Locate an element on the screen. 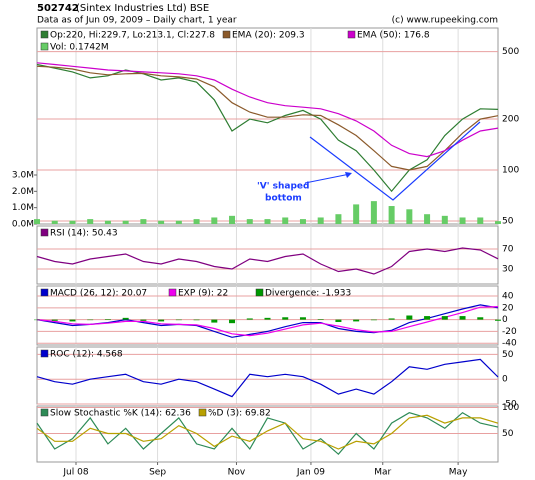  legend-label: Vol: 0.1742M is located at coordinates (79, 48).